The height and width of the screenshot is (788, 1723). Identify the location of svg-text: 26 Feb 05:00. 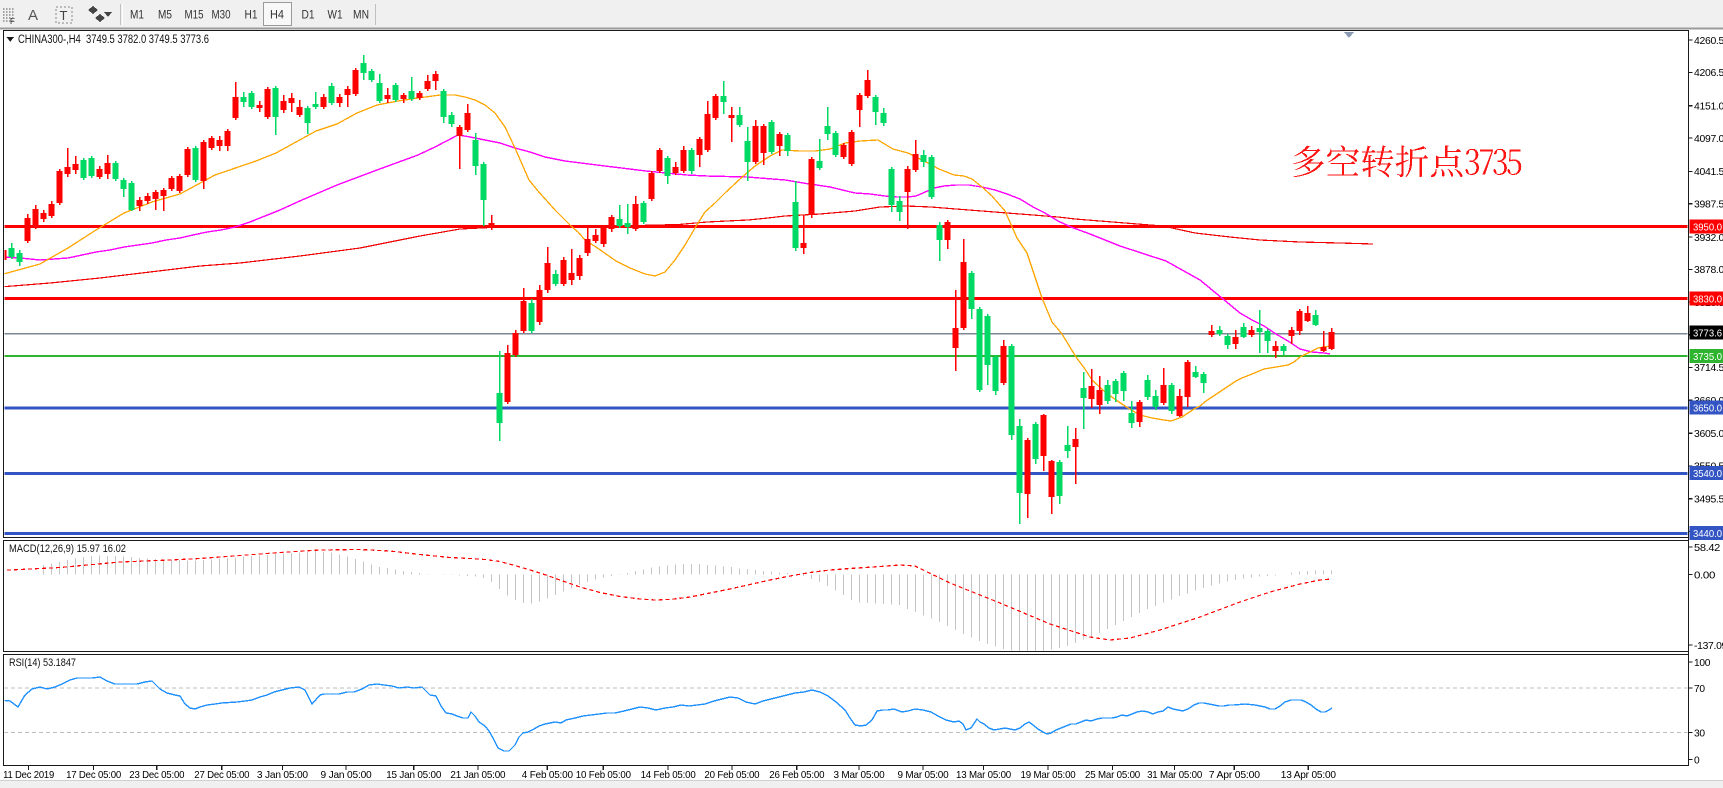
(796, 775).